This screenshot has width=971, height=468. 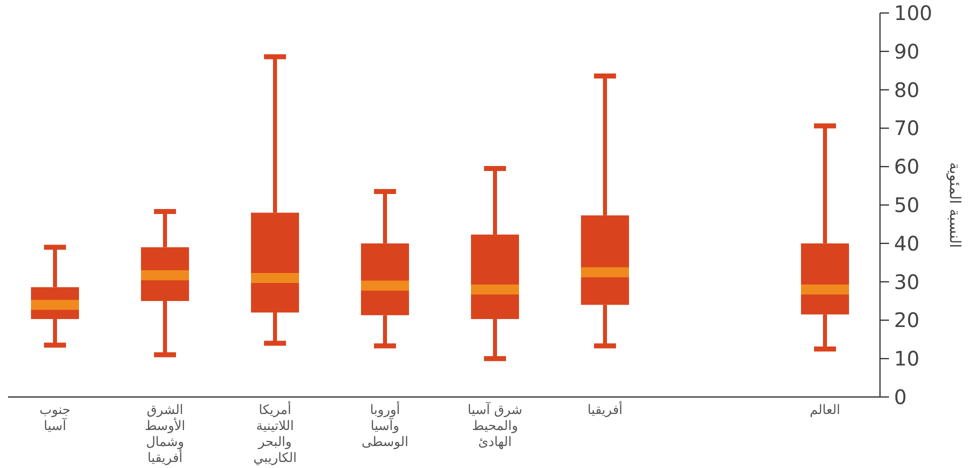 I want to click on x-tick-label: شرق آسيا والمحيط الهادئ, so click(x=495, y=425).